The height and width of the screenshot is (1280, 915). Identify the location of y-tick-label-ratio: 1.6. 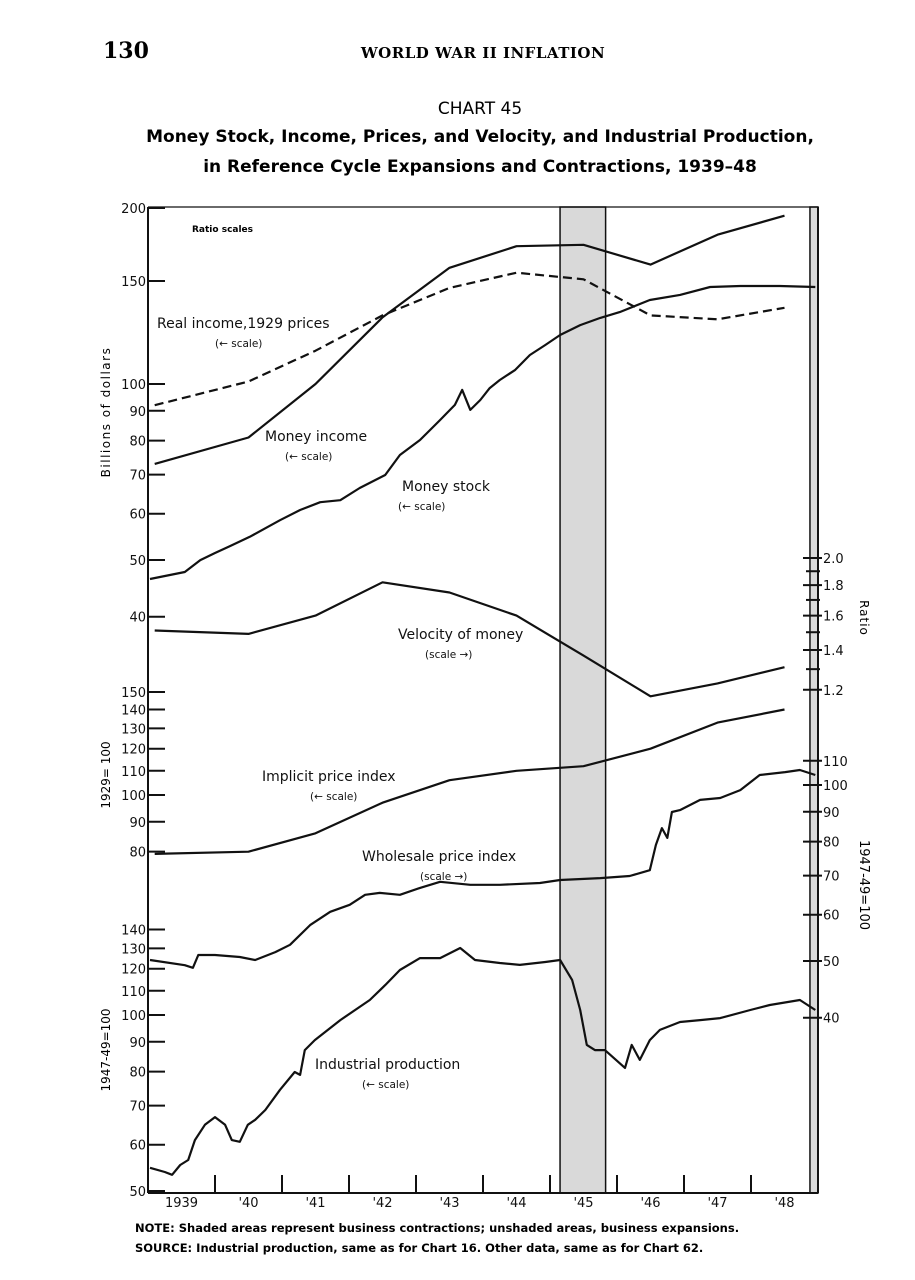
(833, 617).